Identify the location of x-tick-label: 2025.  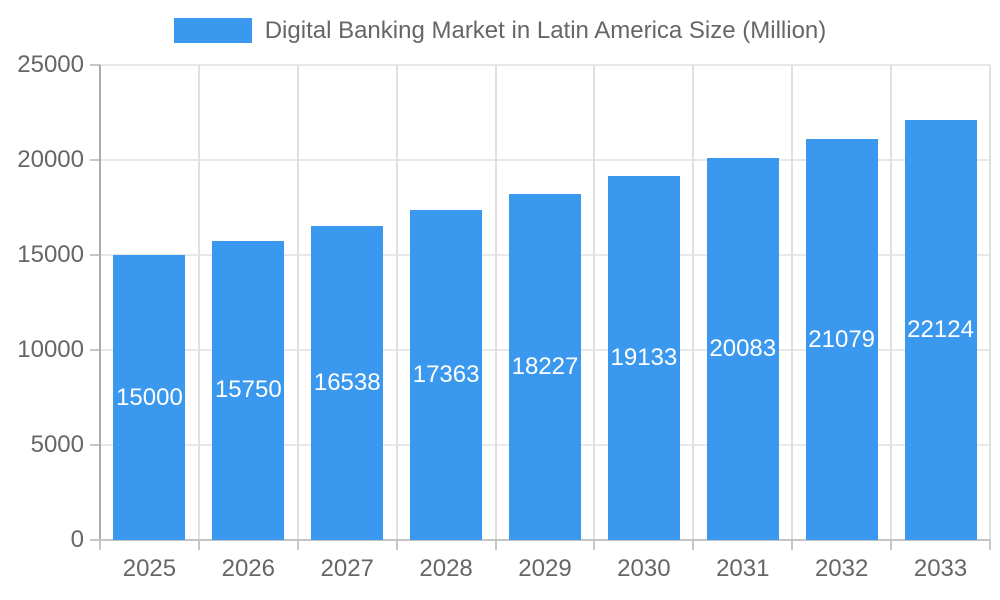
(149, 568).